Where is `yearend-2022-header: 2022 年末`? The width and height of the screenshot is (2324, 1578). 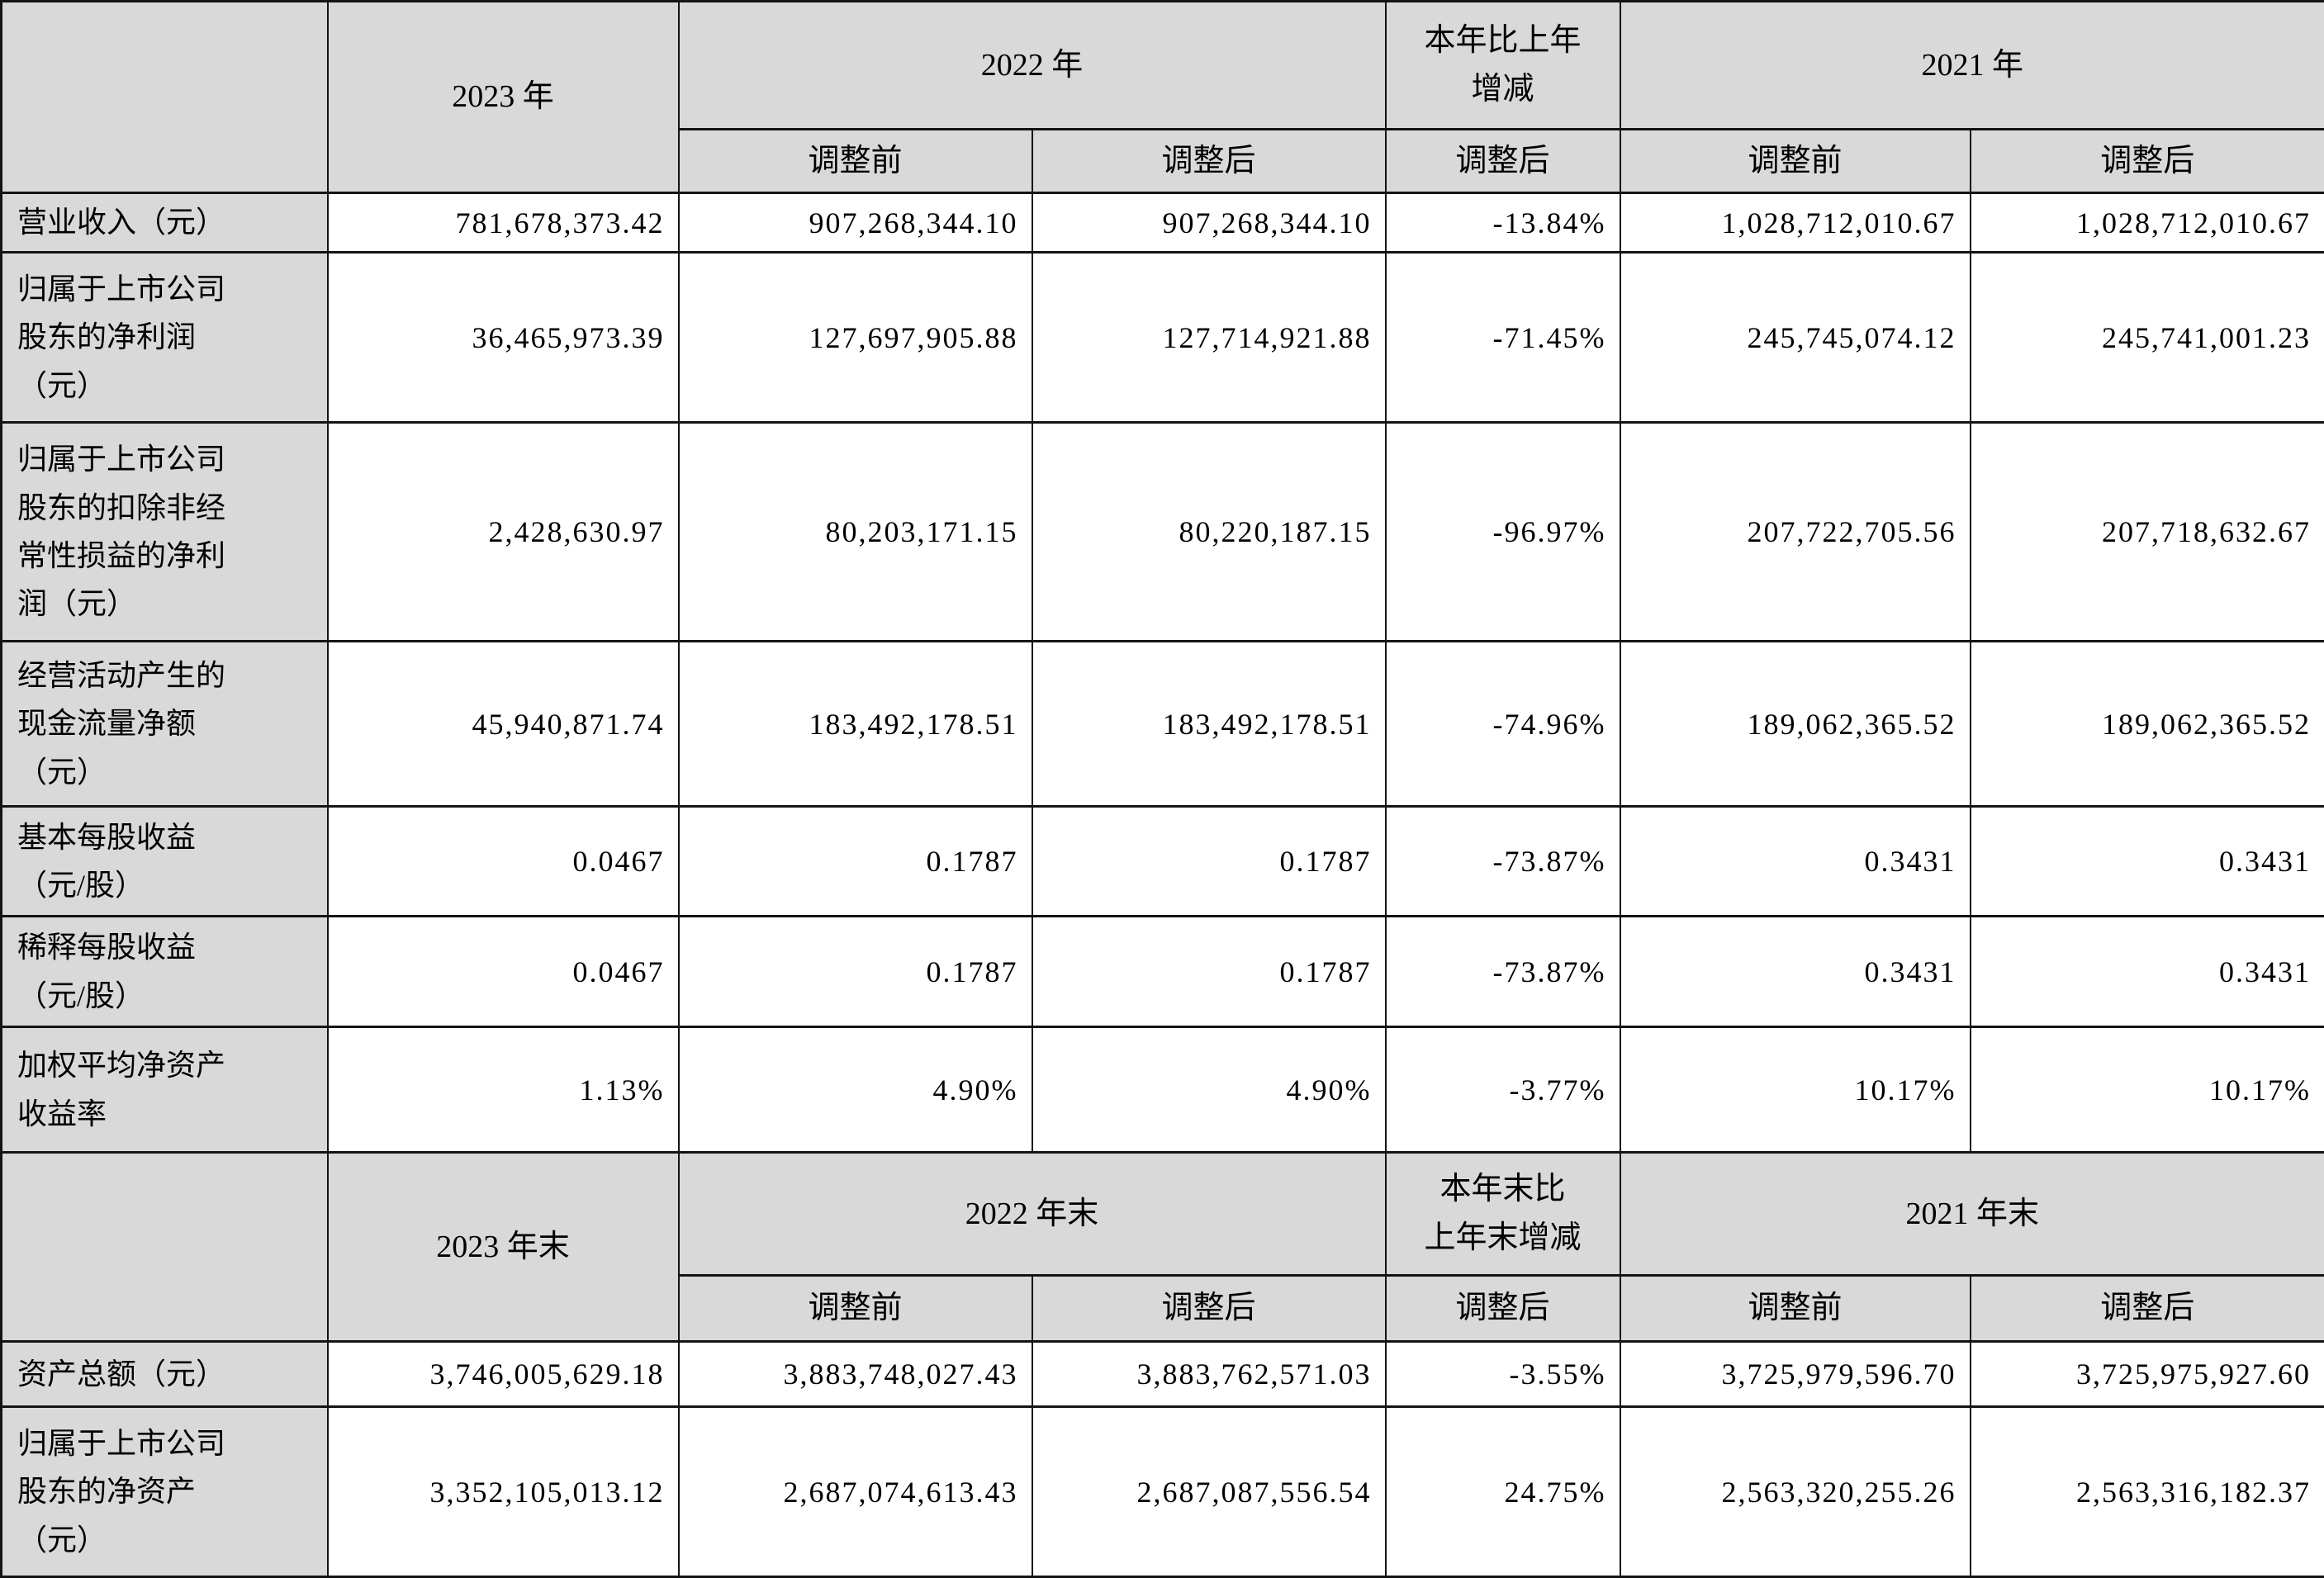
yearend-2022-header: 2022 年末 is located at coordinates (1032, 1214).